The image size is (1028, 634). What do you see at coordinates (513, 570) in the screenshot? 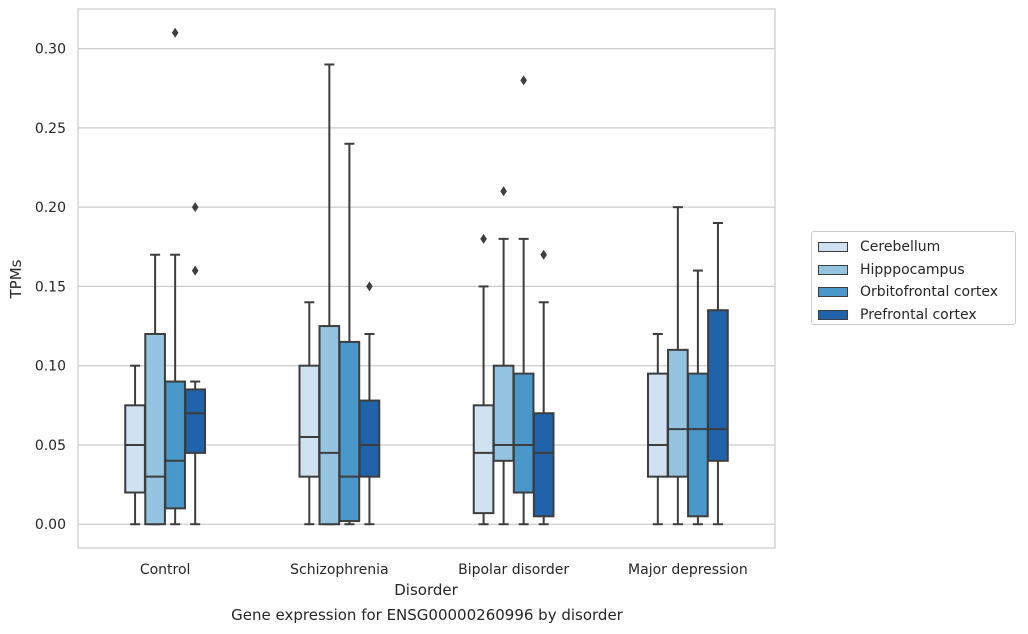
I see `x-tick-label: Bipolar disorder` at bounding box center [513, 570].